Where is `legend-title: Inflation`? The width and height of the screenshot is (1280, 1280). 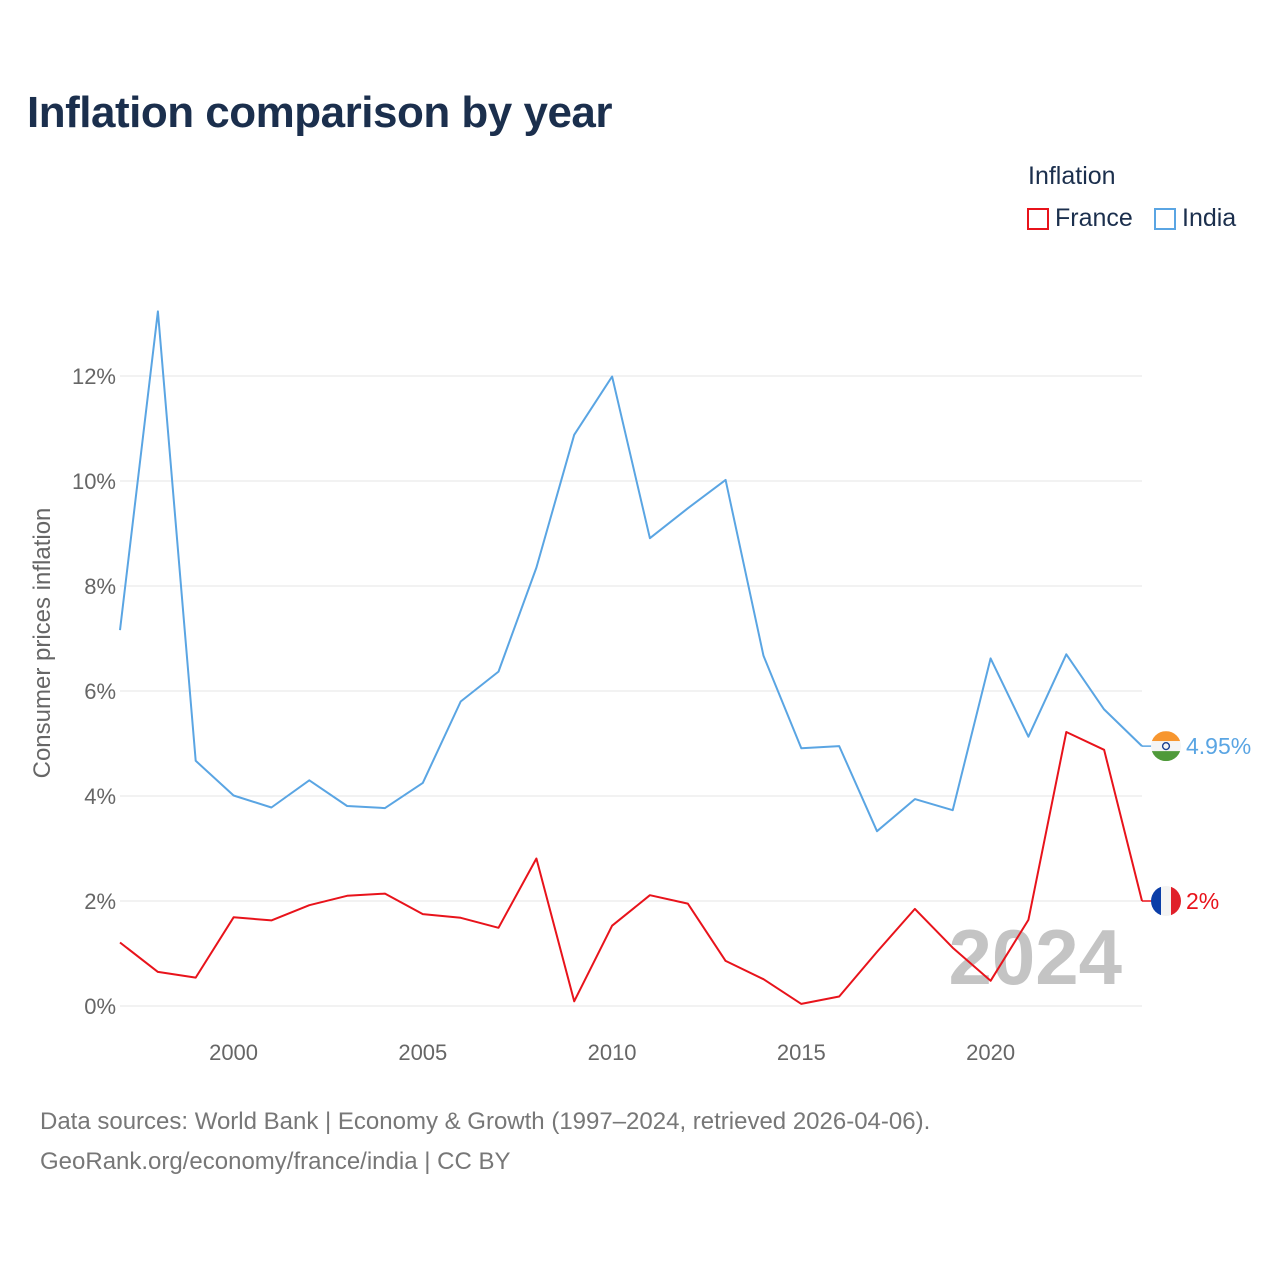
legend-title: Inflation is located at coordinates (1072, 176).